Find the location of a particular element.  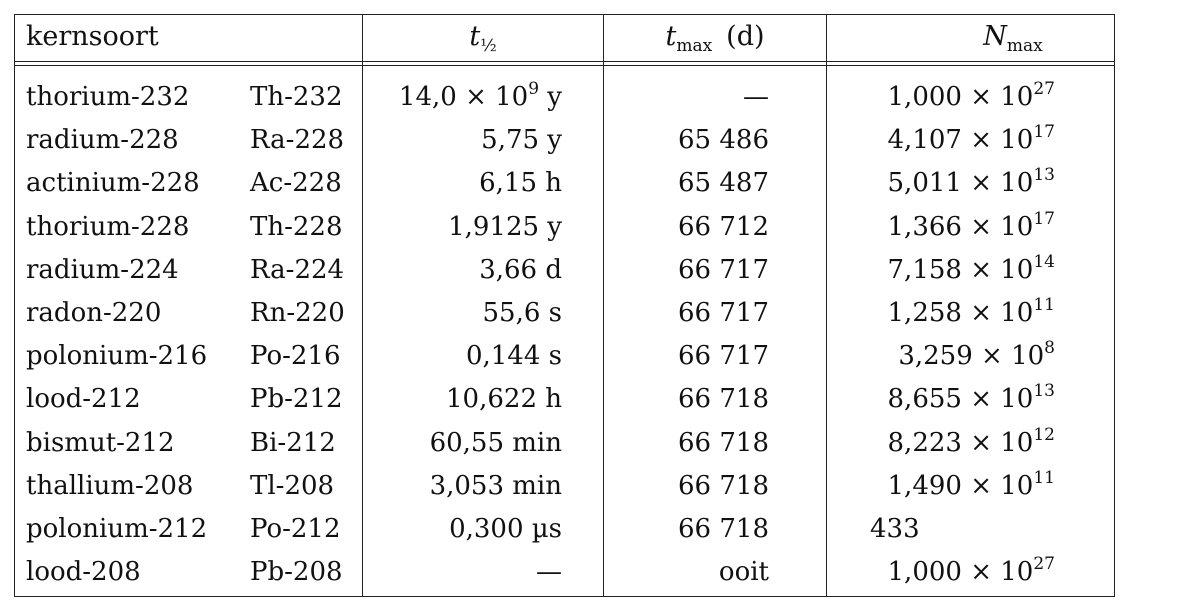

nmax-exponent: 12 is located at coordinates (1044, 434).